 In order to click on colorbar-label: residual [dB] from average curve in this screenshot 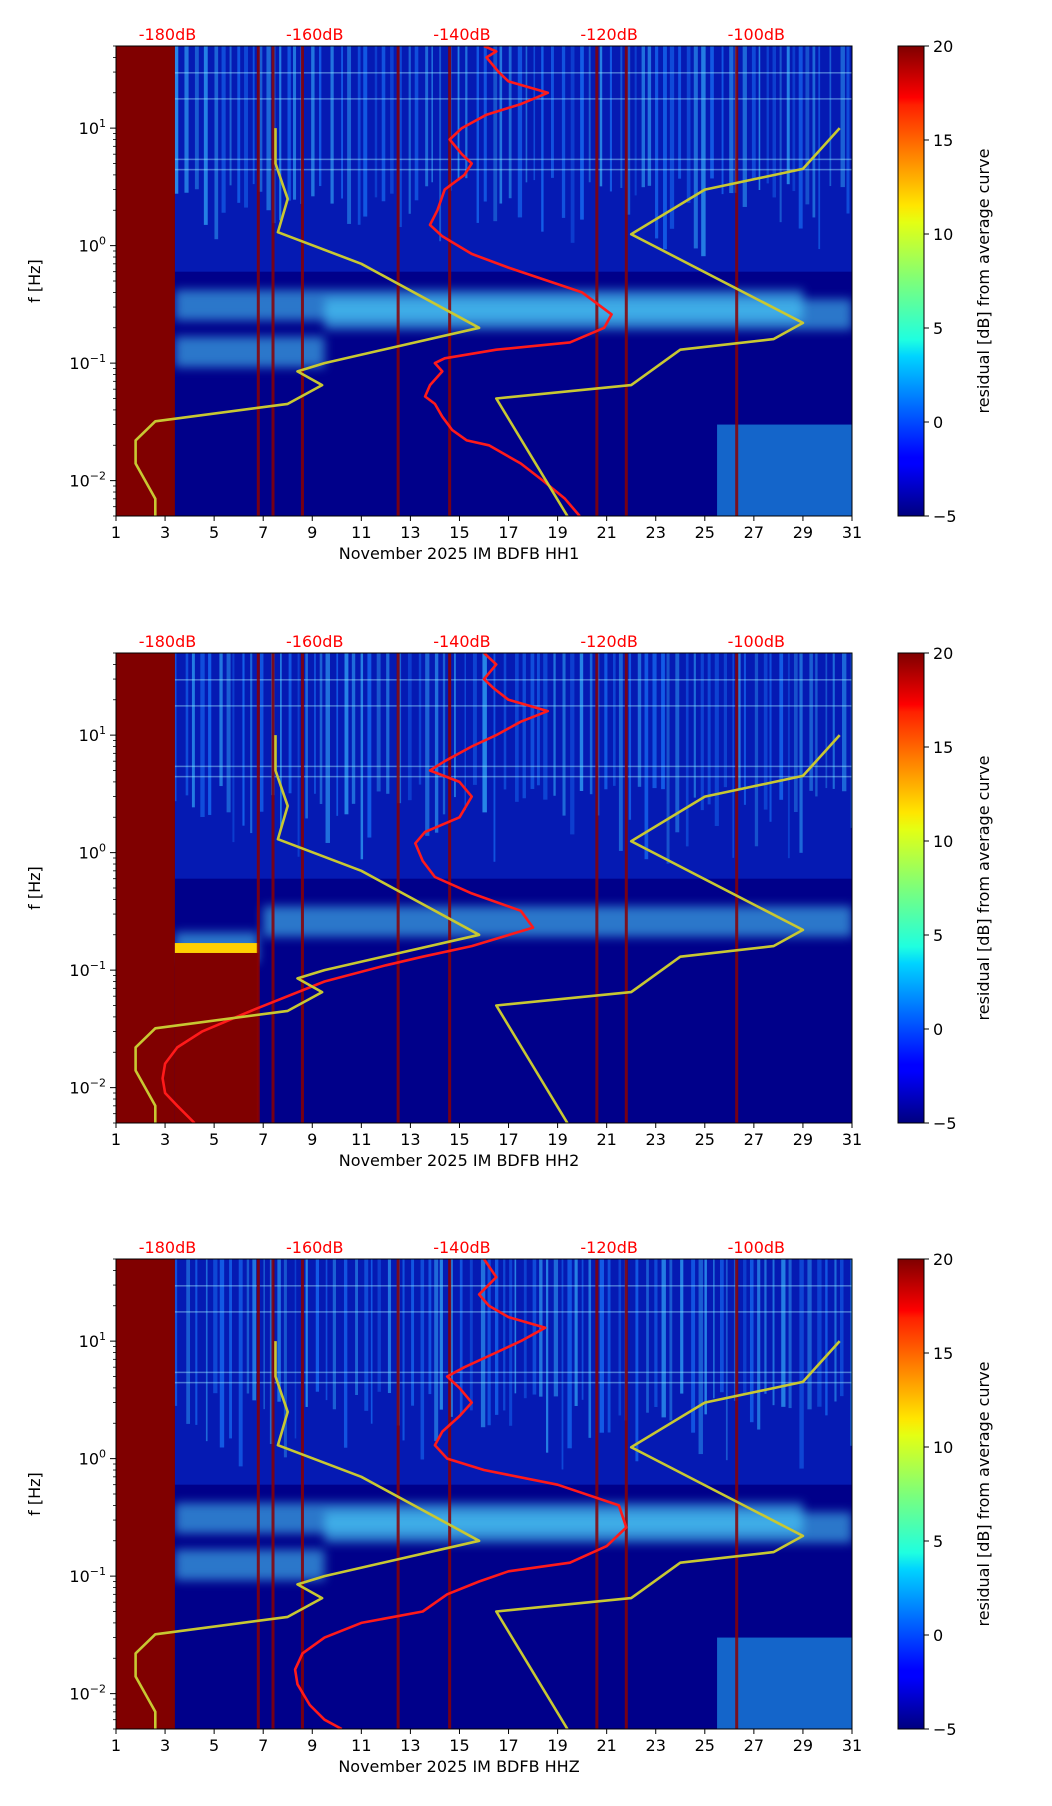, I will do `click(983, 888)`.